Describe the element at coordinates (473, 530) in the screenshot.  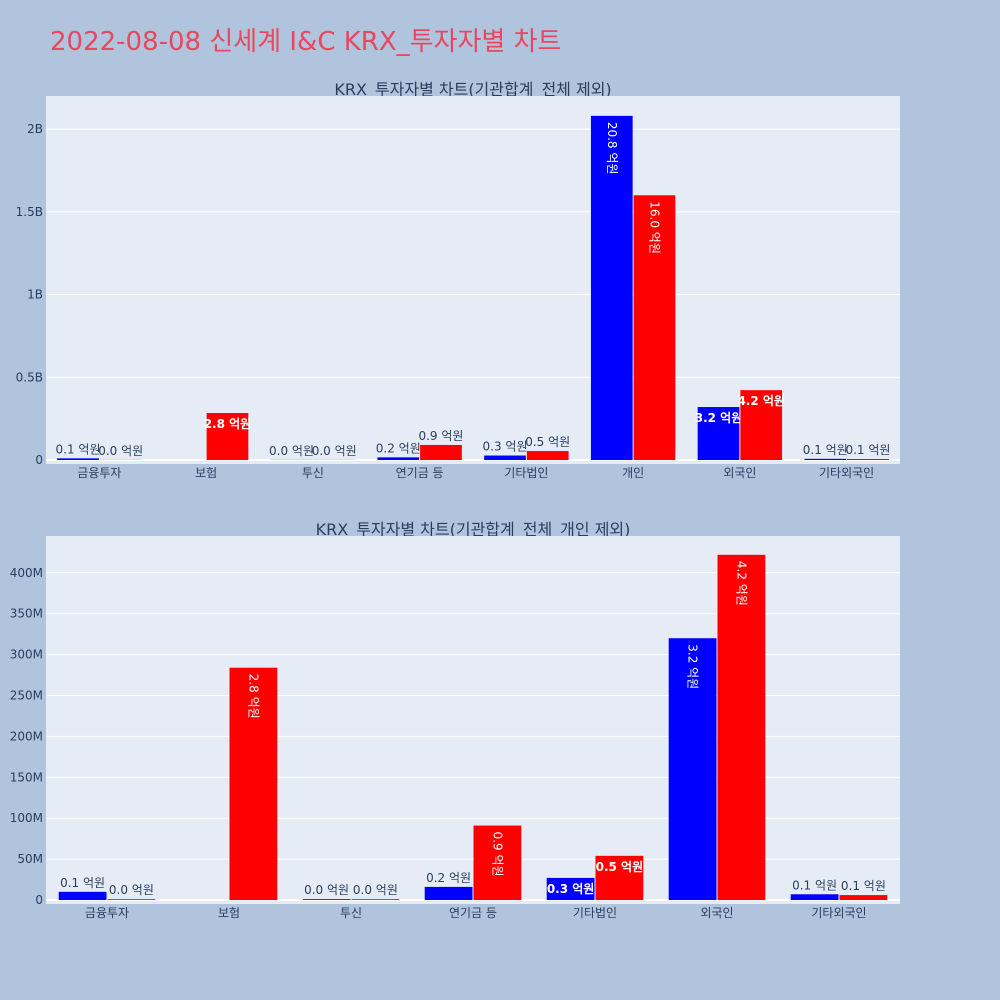
I see `chart-2-title: KRX_투자자별 차트(기관합계_전체_개인 제외)` at that location.